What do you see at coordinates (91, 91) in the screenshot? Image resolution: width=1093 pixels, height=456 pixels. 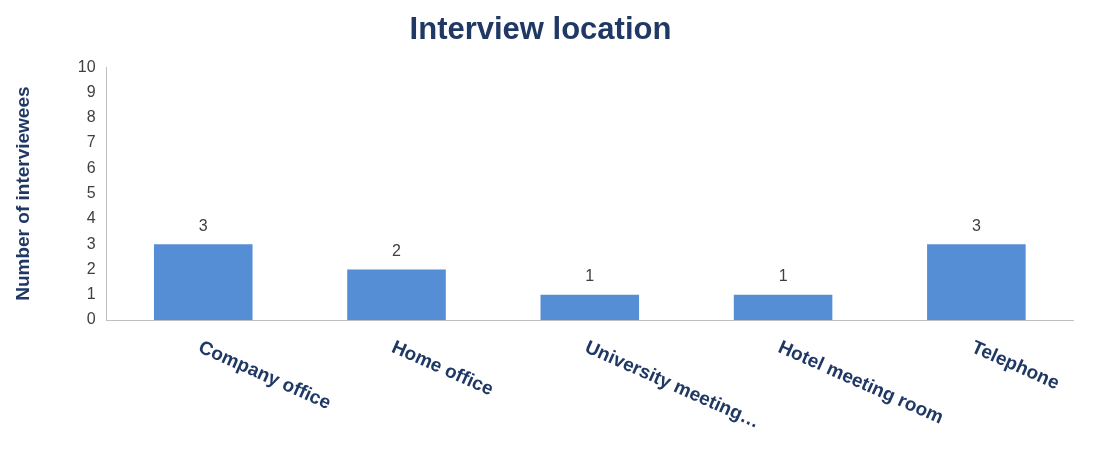 I see `y-tick-label: 9` at bounding box center [91, 91].